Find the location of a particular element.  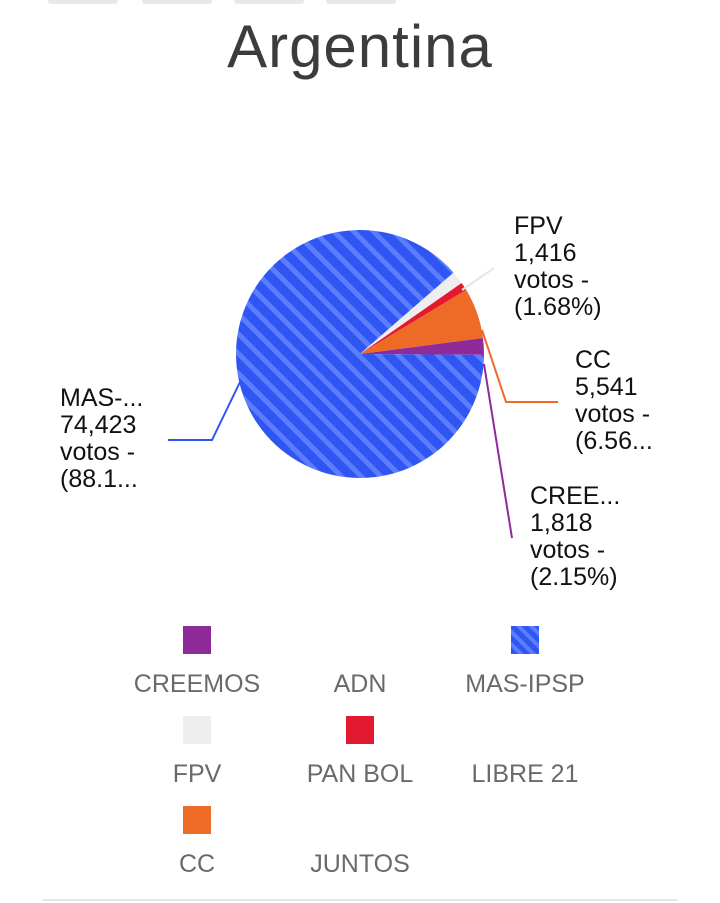

legend-item-mas-ipsp: MAS-IPSP is located at coordinates (525, 662).